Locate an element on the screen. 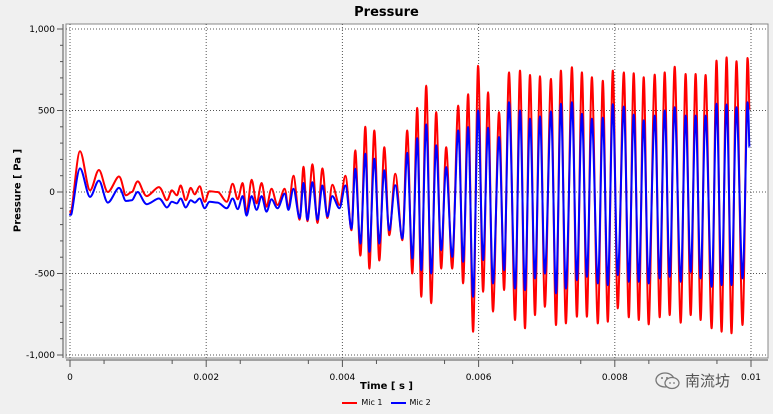  wechat-icon is located at coordinates (668, 381).